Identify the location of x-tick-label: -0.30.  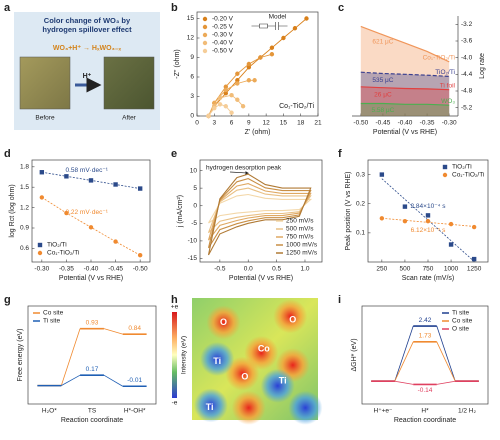
(449, 123).